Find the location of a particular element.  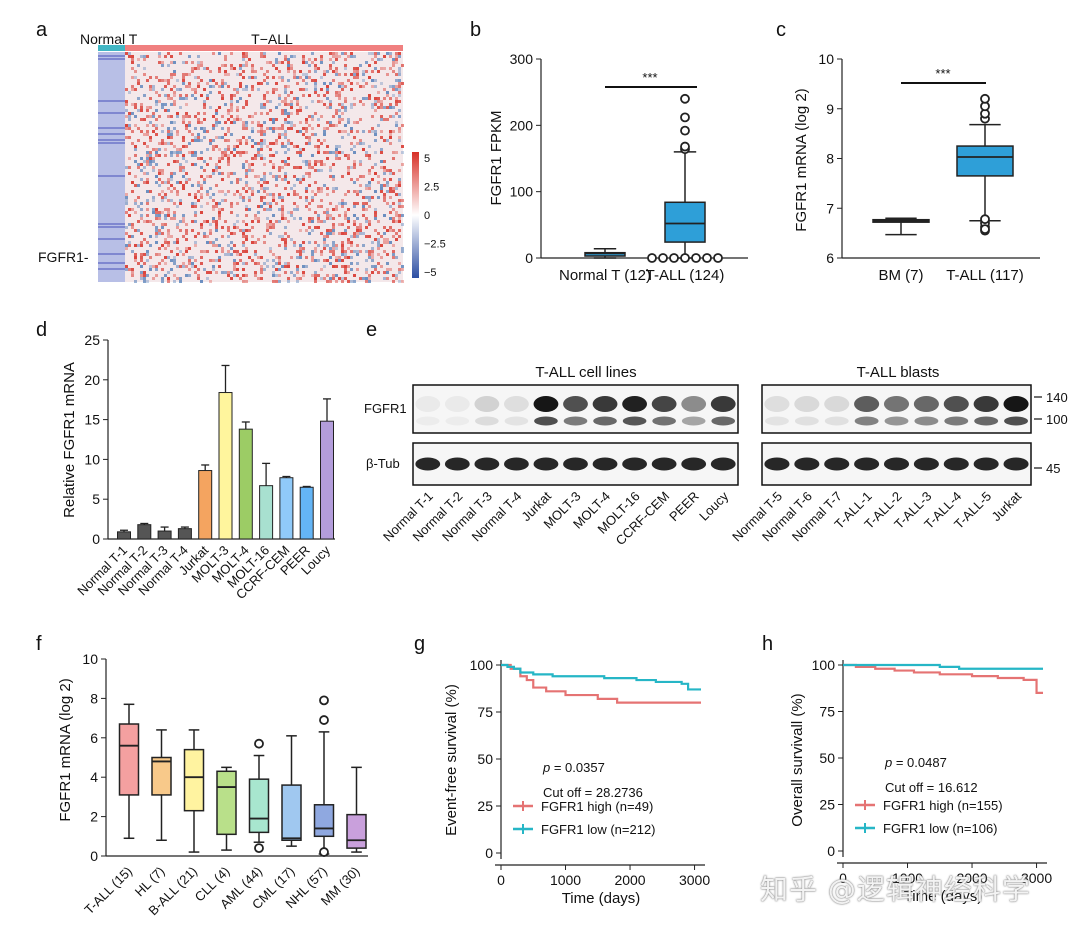

blot-group2-title: T-ALL blasts is located at coordinates (898, 372).